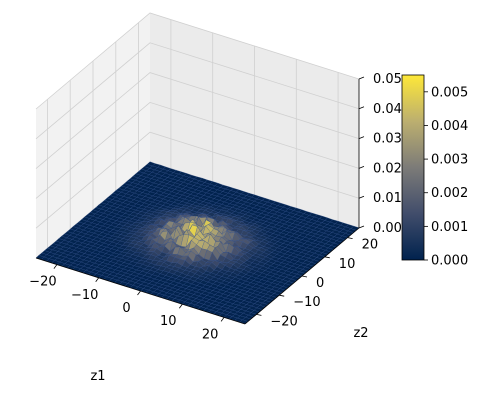 The image size is (490, 405). What do you see at coordinates (306, 302) in the screenshot?
I see `y-tick-label: −10` at bounding box center [306, 302].